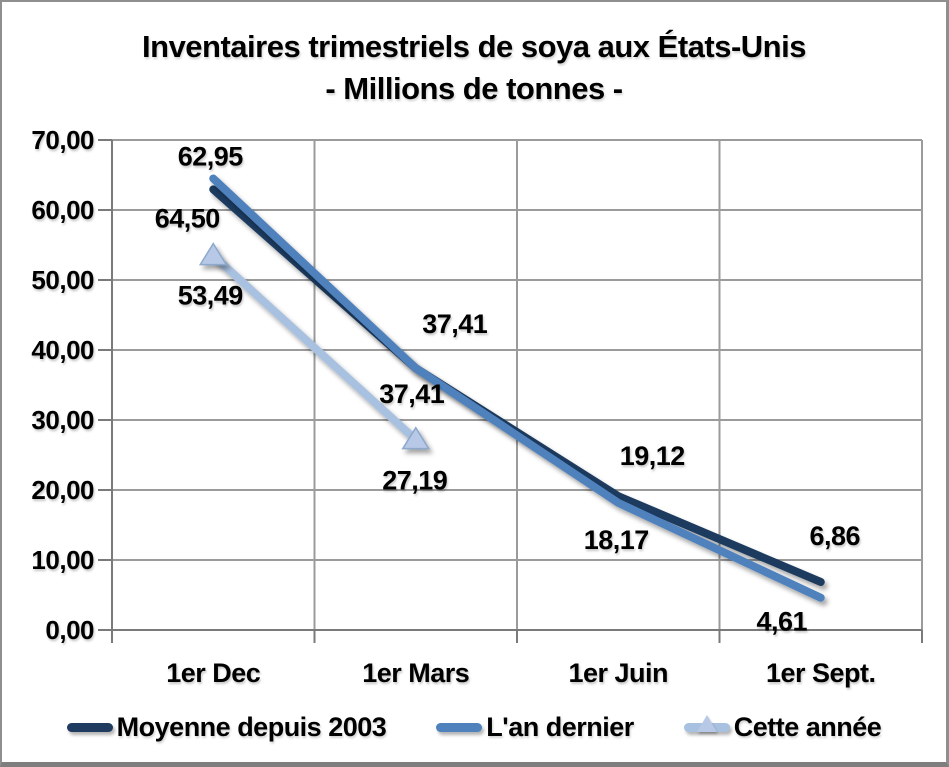 The width and height of the screenshot is (949, 767). I want to click on legend-item-l-an-dernier: L'an dernier, so click(535, 727).